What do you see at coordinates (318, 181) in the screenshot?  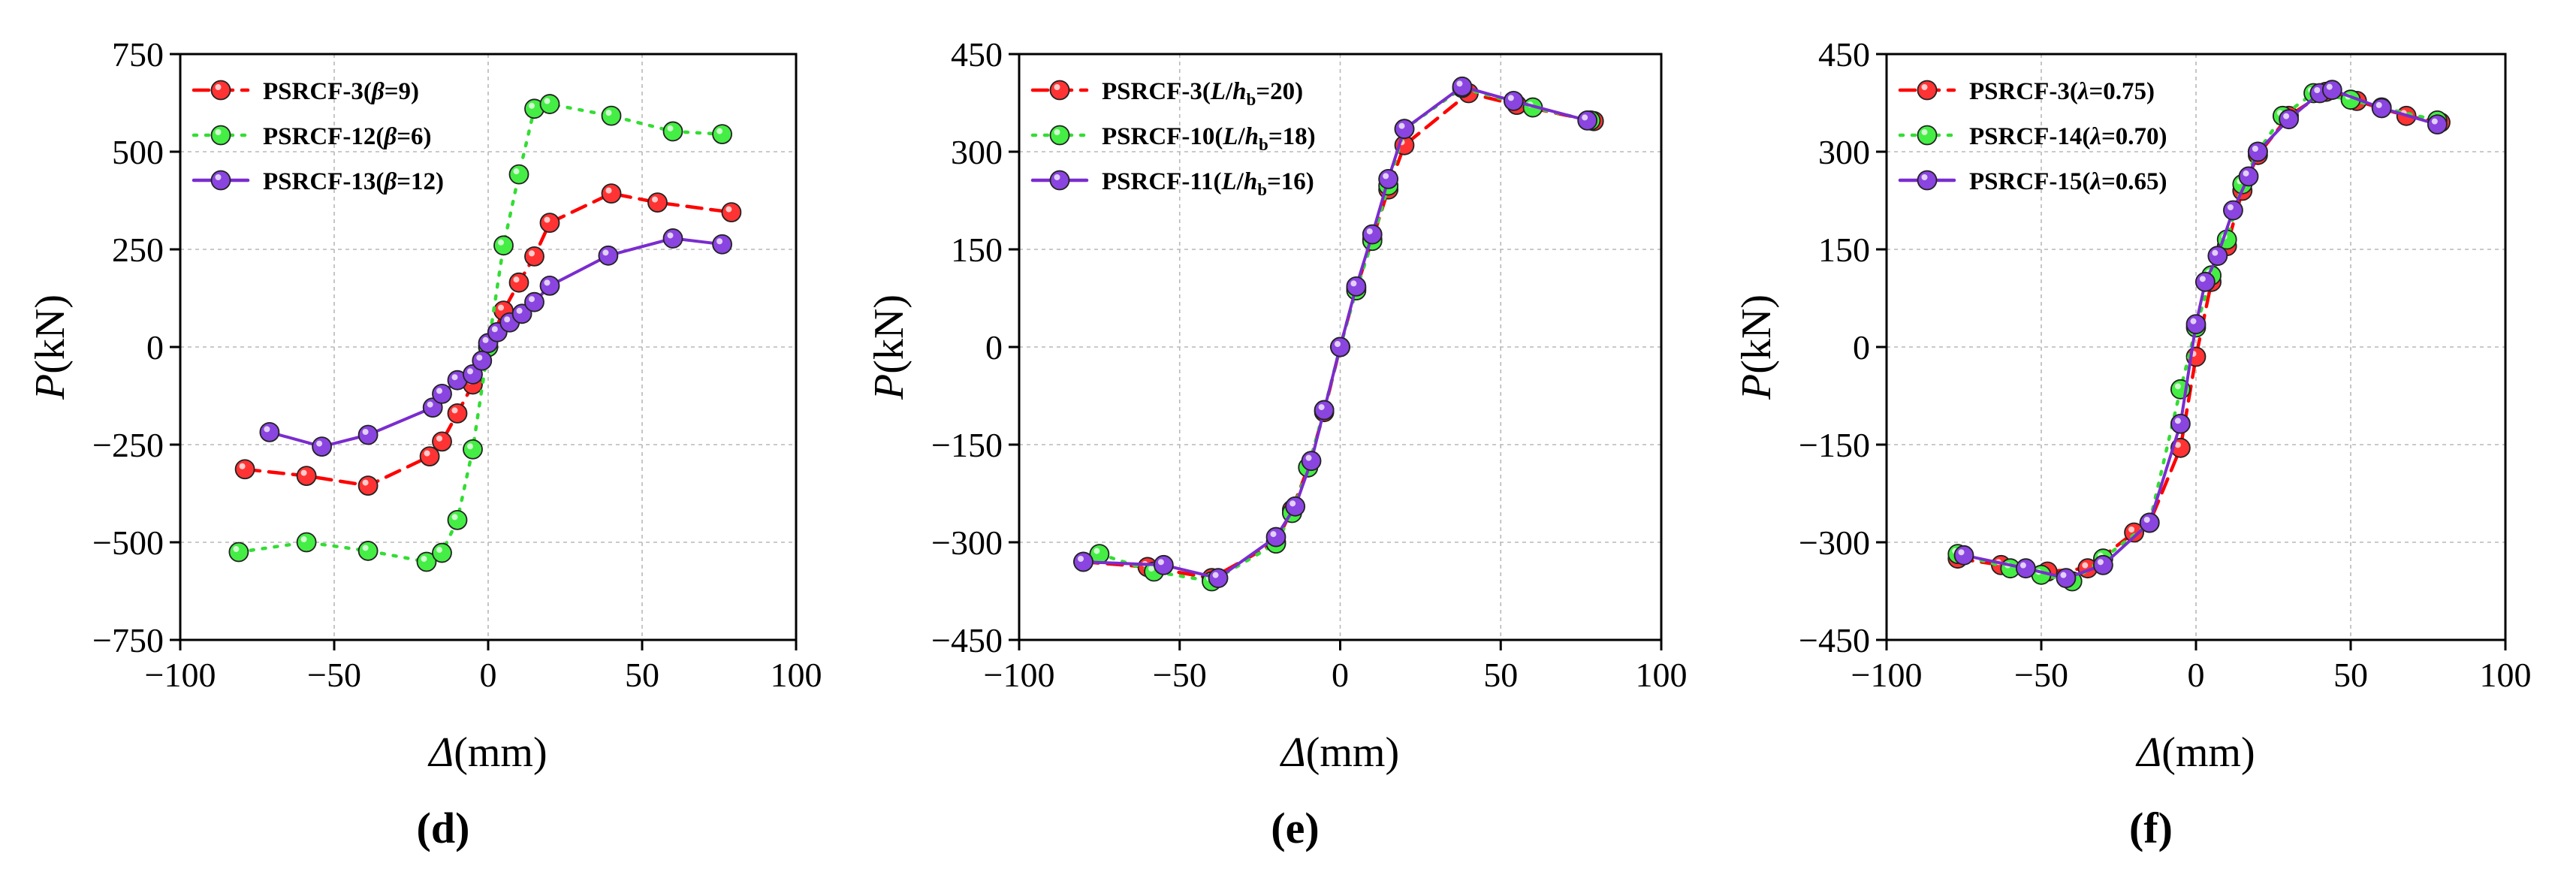 I see `legend-entry-3: PSRCF-13(β=12)` at bounding box center [318, 181].